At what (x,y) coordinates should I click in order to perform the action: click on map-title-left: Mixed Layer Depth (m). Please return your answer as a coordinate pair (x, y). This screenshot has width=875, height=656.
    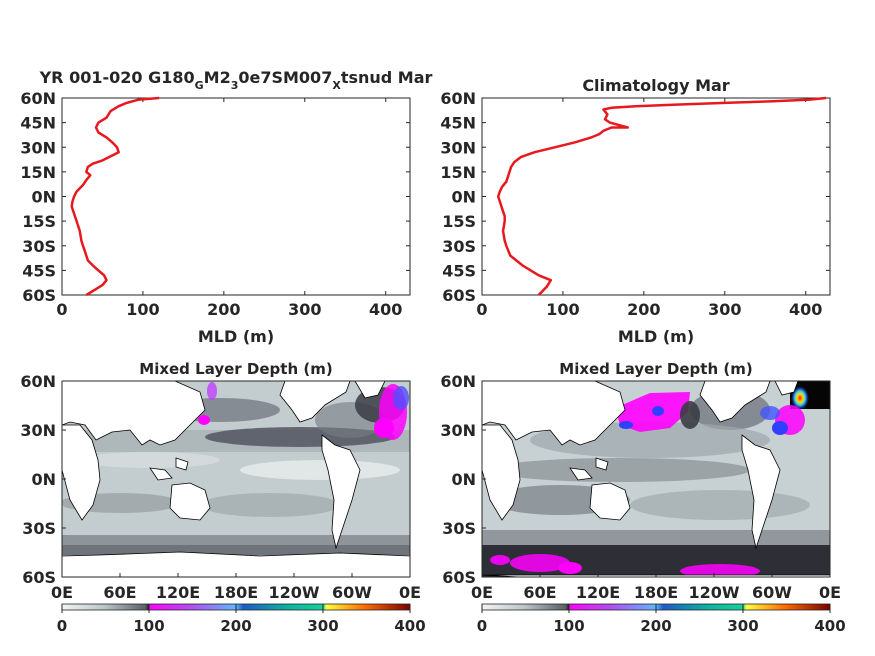
    Looking at the image, I should click on (235, 369).